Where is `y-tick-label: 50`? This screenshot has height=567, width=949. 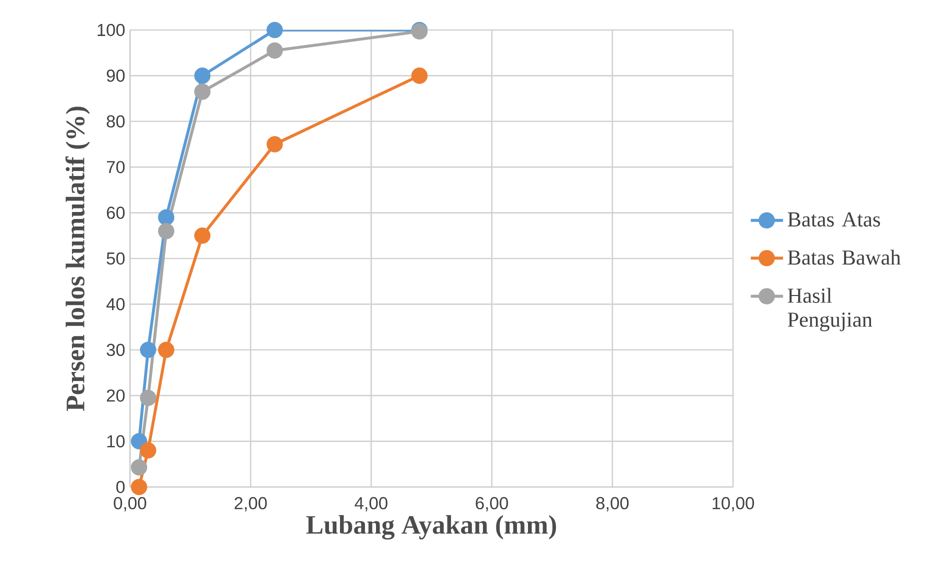
y-tick-label: 50 is located at coordinates (115, 258).